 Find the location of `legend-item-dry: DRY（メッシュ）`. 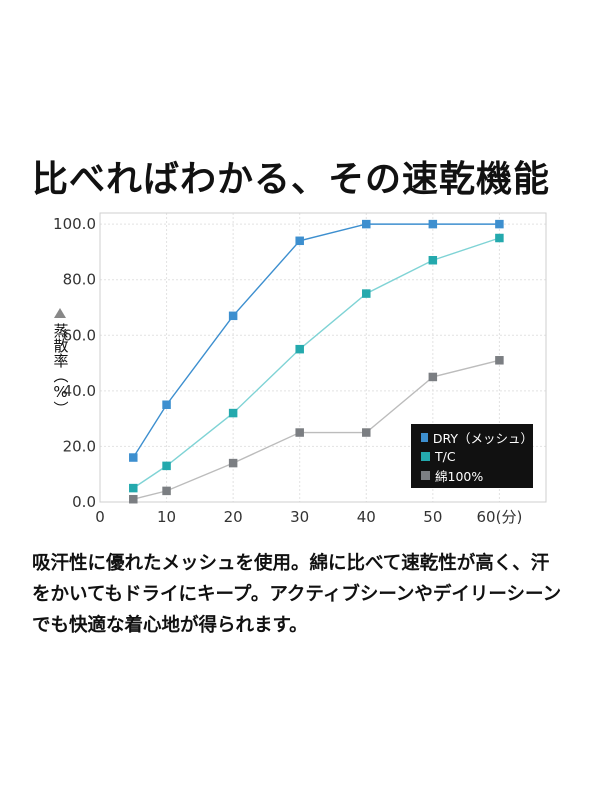

legend-item-dry: DRY（メッシュ） is located at coordinates (477, 437).